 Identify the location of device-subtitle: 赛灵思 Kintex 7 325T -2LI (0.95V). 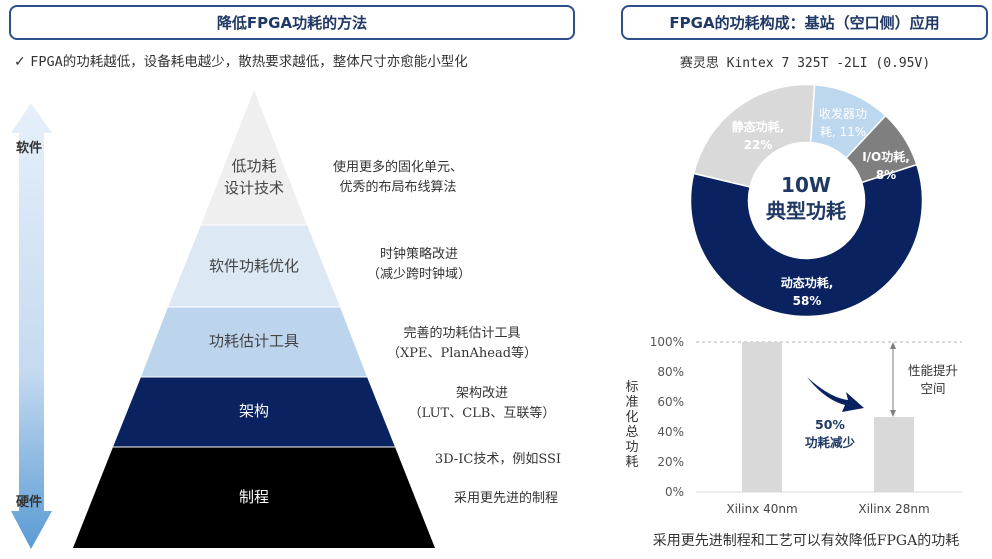
(805, 63).